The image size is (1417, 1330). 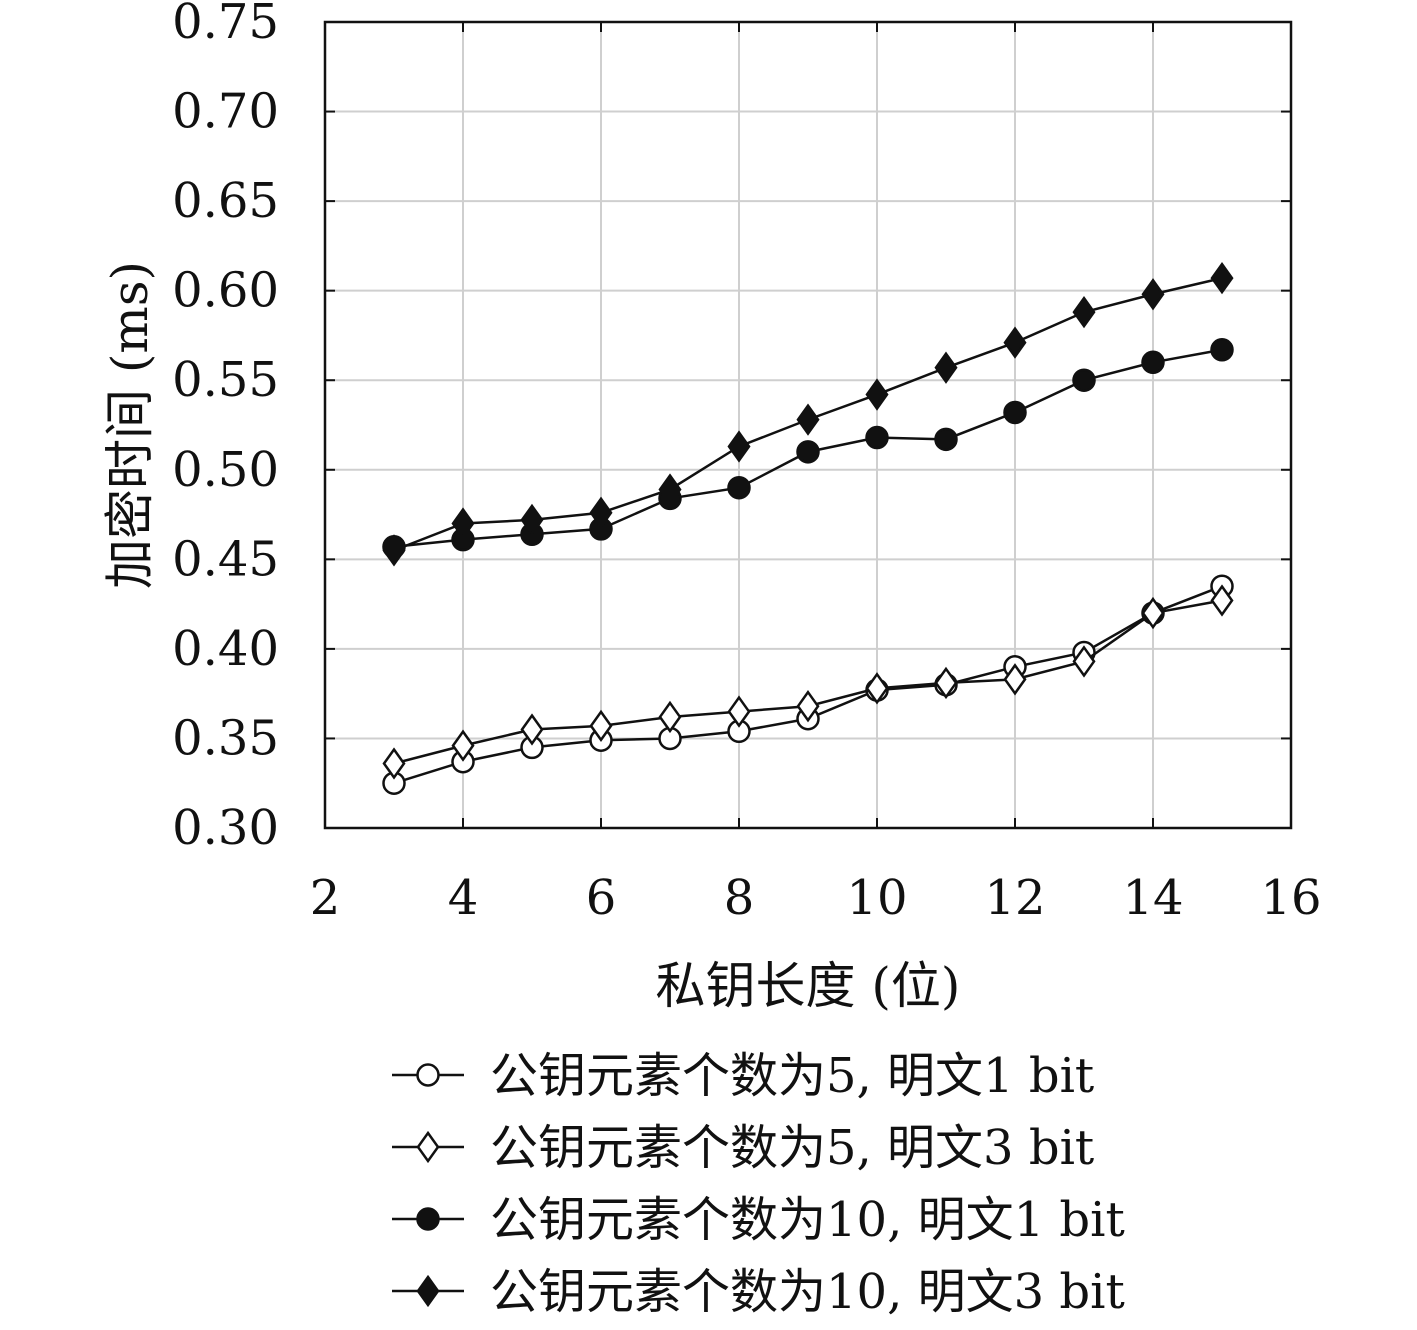 What do you see at coordinates (225, 649) in the screenshot?
I see `y-tick-label: 0.40` at bounding box center [225, 649].